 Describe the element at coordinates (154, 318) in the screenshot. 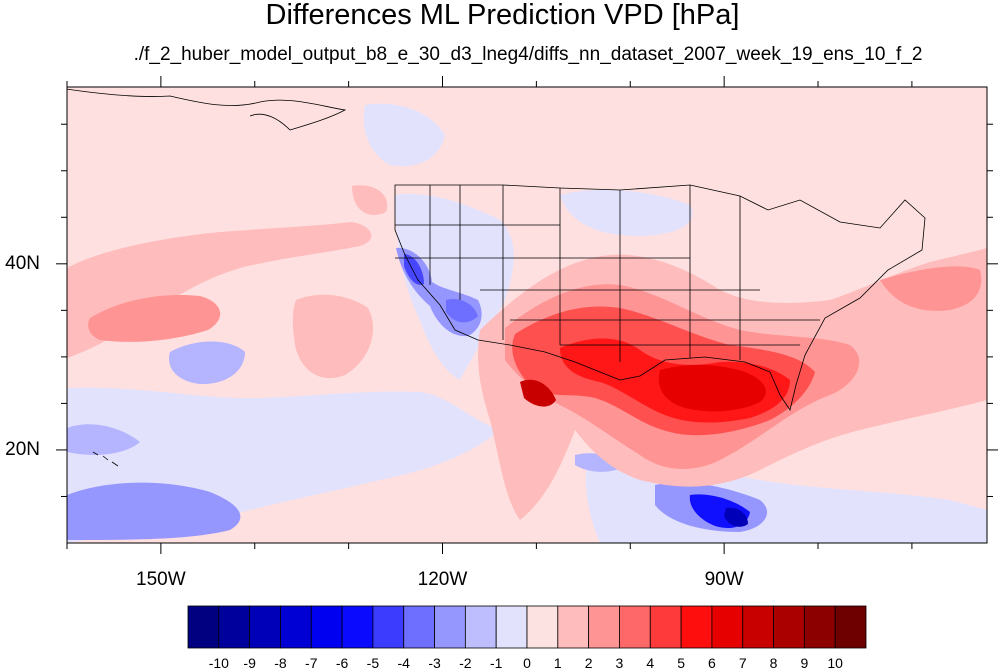

I see `contour-pos-2-north-pacific` at that location.